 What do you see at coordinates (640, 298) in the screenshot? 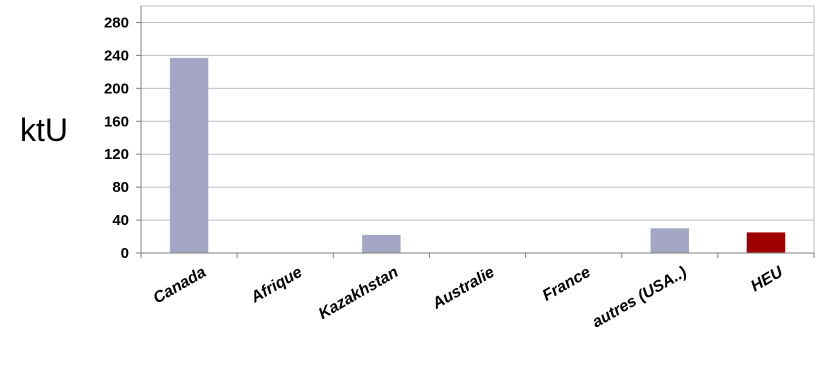
I see `x-category-label: autres (USA..)` at bounding box center [640, 298].